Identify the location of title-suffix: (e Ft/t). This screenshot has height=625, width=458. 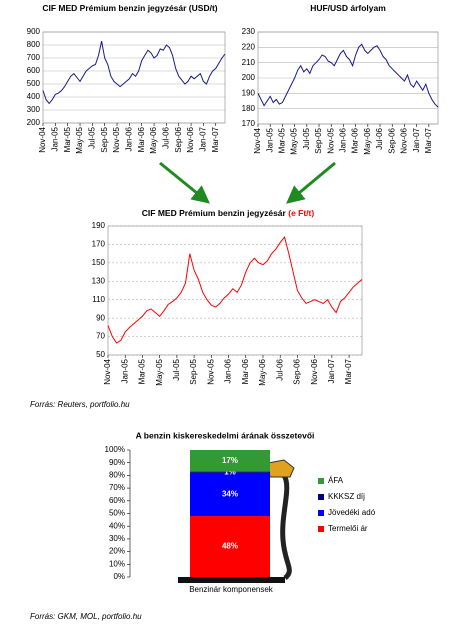
(301, 213).